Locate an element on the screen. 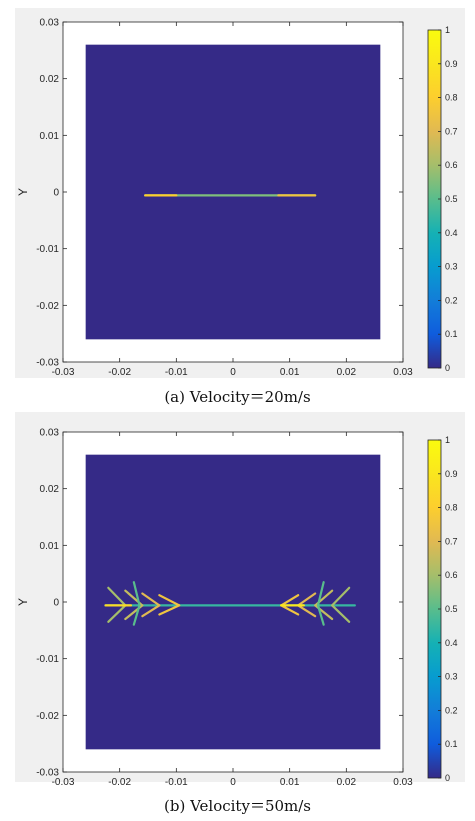 This screenshot has height=821, width=475. caption-b: (b) Velocity＝50m/s is located at coordinates (237, 805).